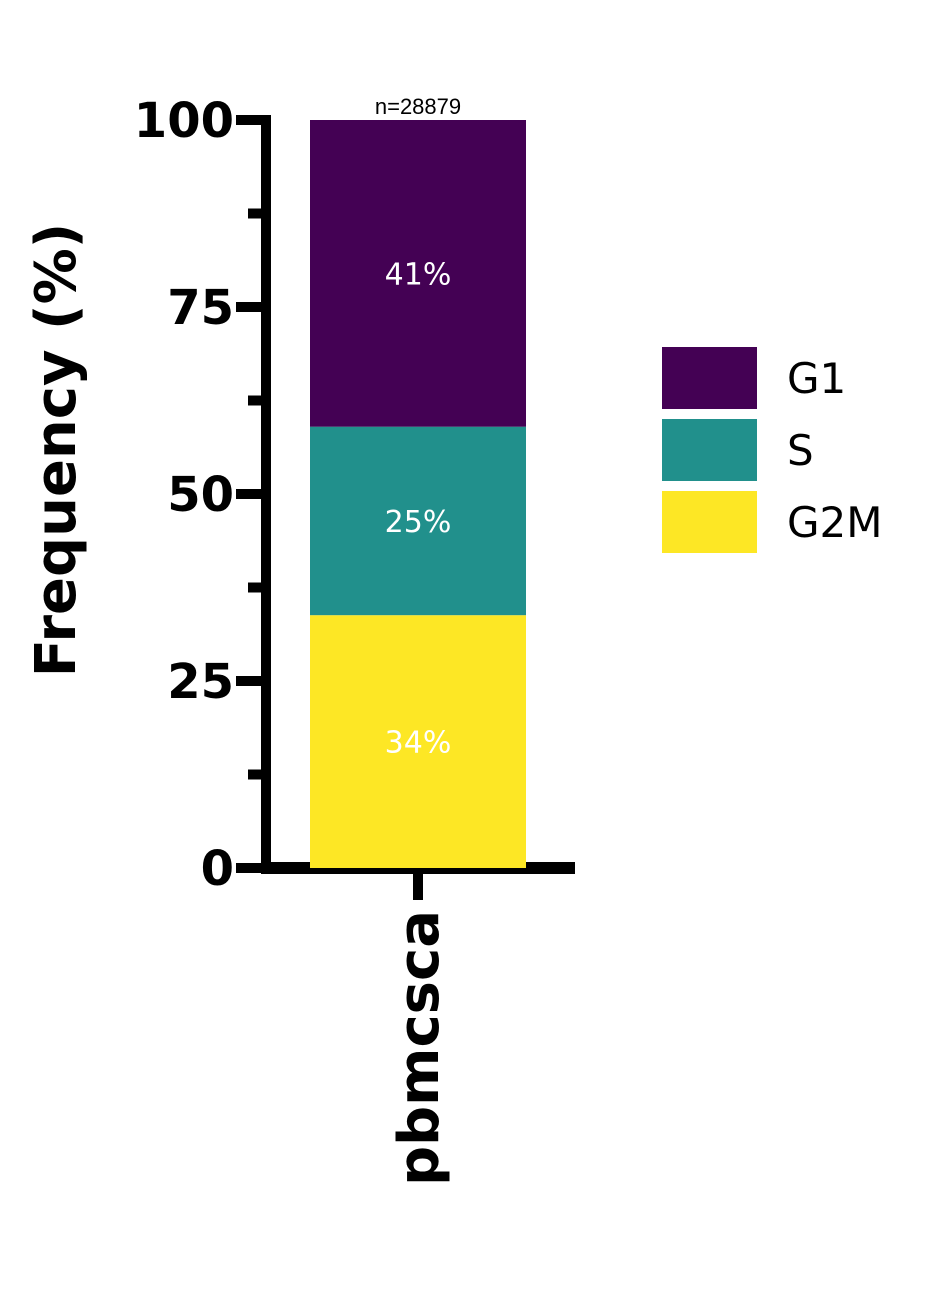 This screenshot has width=950, height=1300. I want to click on legend-swatch-g2m, so click(709, 522).